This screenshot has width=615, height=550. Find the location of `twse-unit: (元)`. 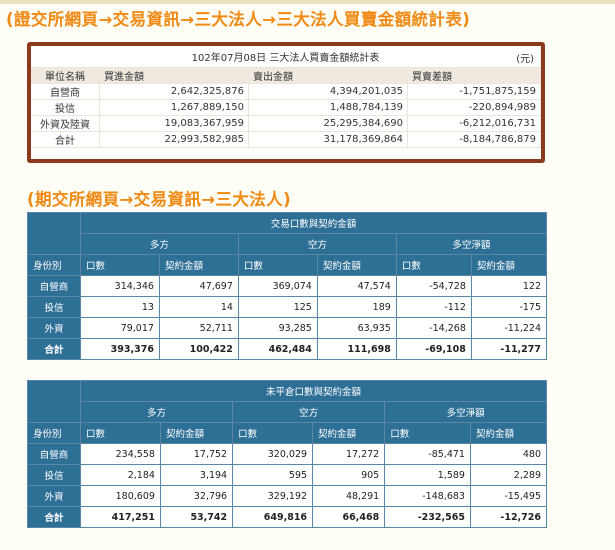

twse-unit: (元) is located at coordinates (525, 59).